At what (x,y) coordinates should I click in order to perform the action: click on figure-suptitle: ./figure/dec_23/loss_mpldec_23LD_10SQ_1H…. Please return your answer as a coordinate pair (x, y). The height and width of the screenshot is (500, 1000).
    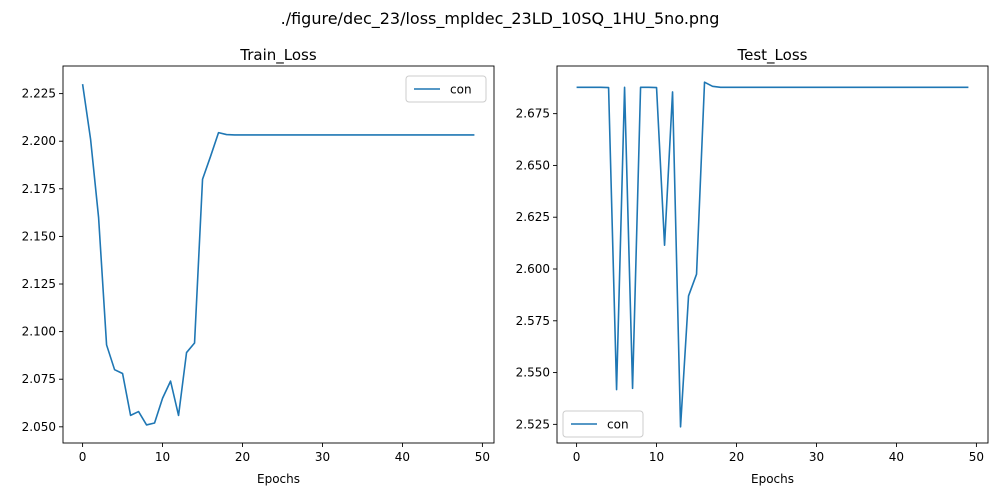
    Looking at the image, I should click on (500, 19).